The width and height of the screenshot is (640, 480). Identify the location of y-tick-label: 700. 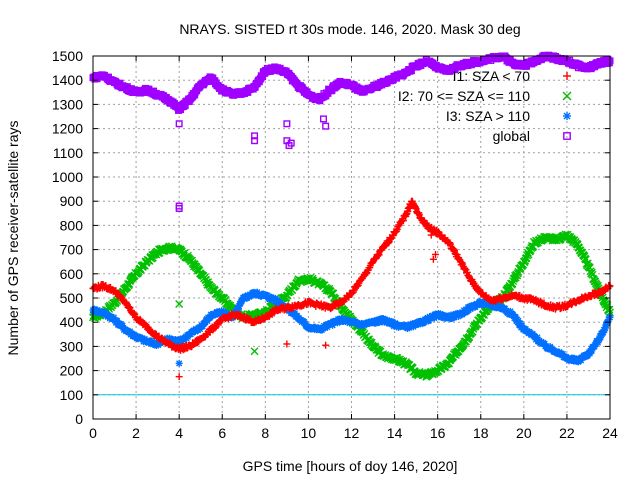
(72, 250).